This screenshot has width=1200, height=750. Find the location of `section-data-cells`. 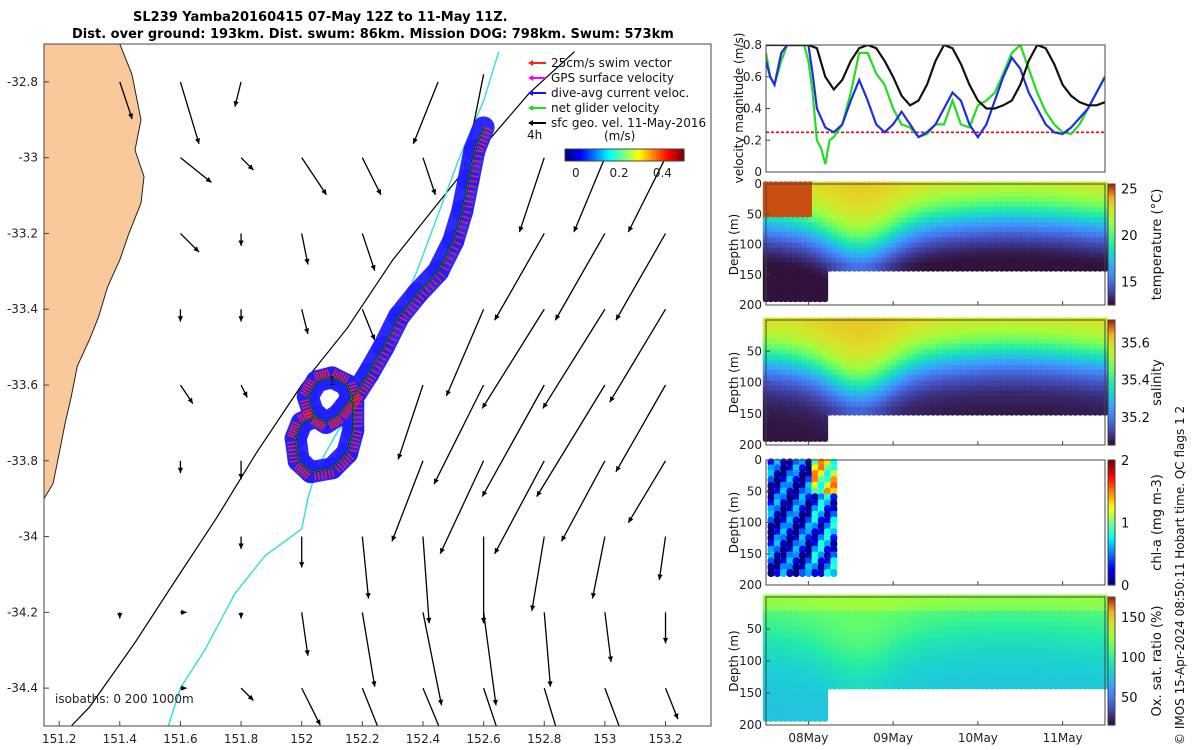

section-data-cells is located at coordinates (935, 379).